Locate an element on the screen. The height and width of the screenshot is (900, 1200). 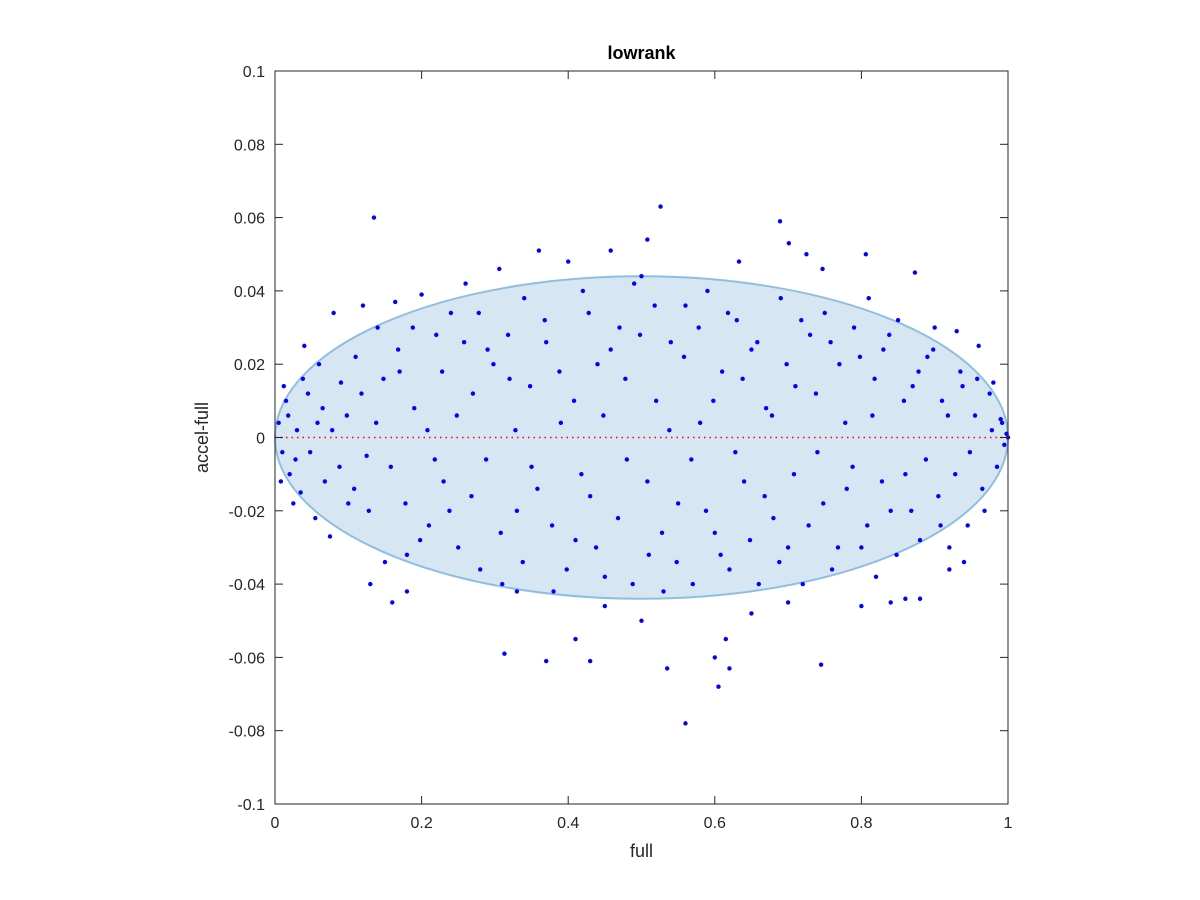
y-tick-label: 0.1 is located at coordinates (254, 72).